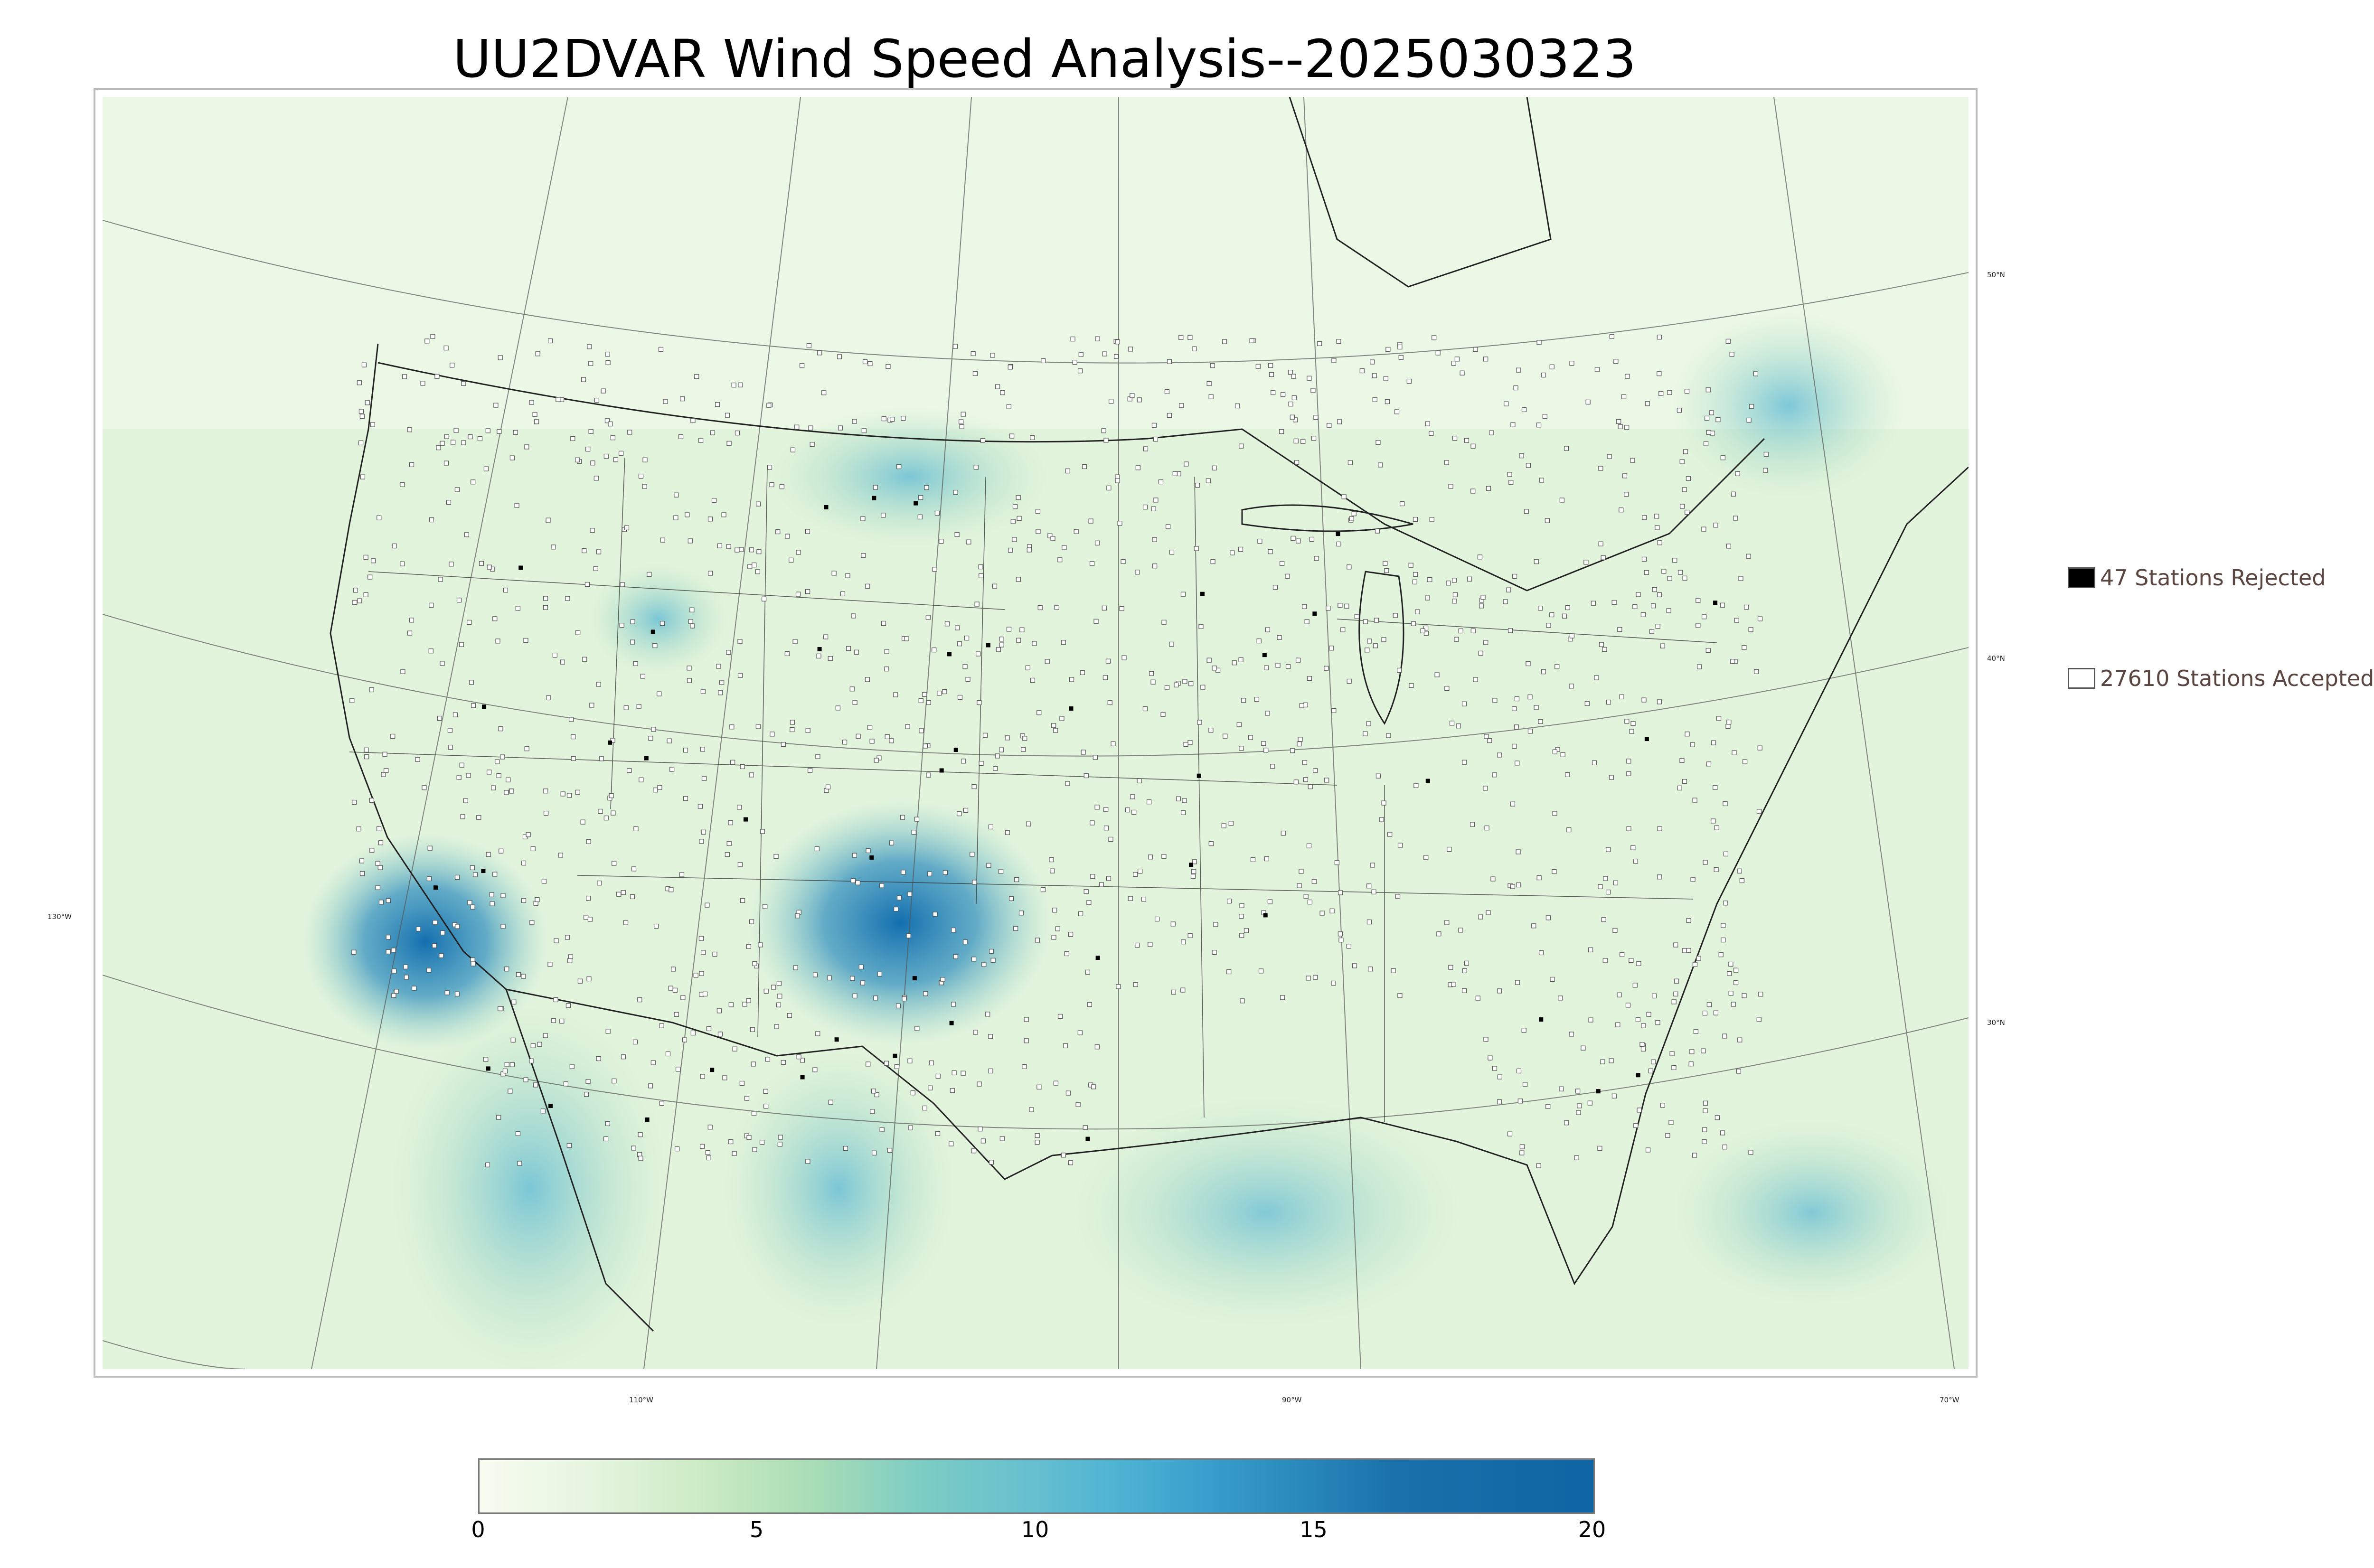 This screenshot has width=2374, height=1568. What do you see at coordinates (756, 1530) in the screenshot?
I see `colorbar-tick-label: 5` at bounding box center [756, 1530].